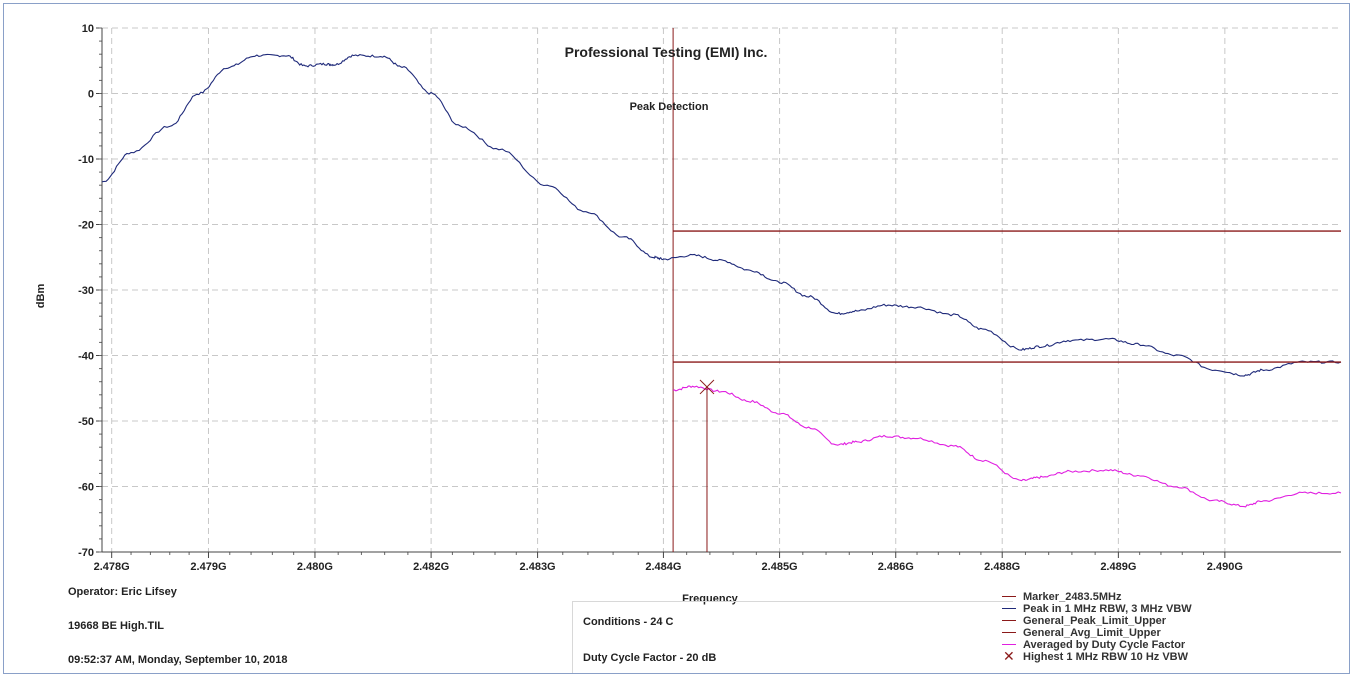 The width and height of the screenshot is (1355, 677). I want to click on x-tick-label: 2.479G, so click(208, 567).